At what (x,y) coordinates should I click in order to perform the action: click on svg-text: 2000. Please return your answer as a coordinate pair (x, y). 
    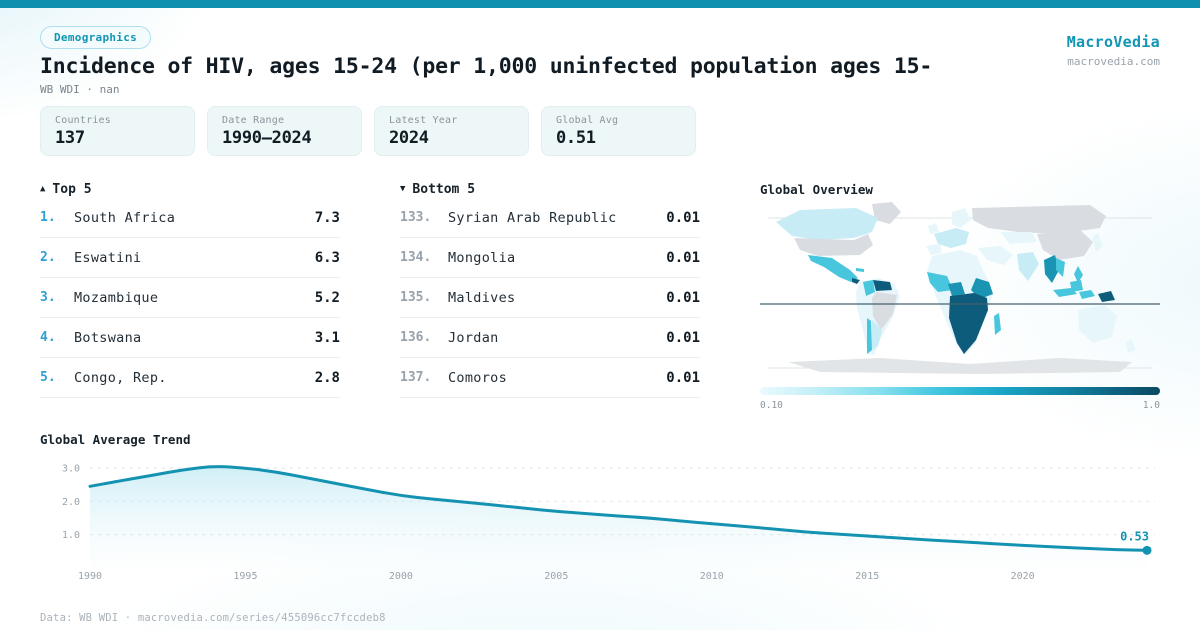
    Looking at the image, I should click on (401, 576).